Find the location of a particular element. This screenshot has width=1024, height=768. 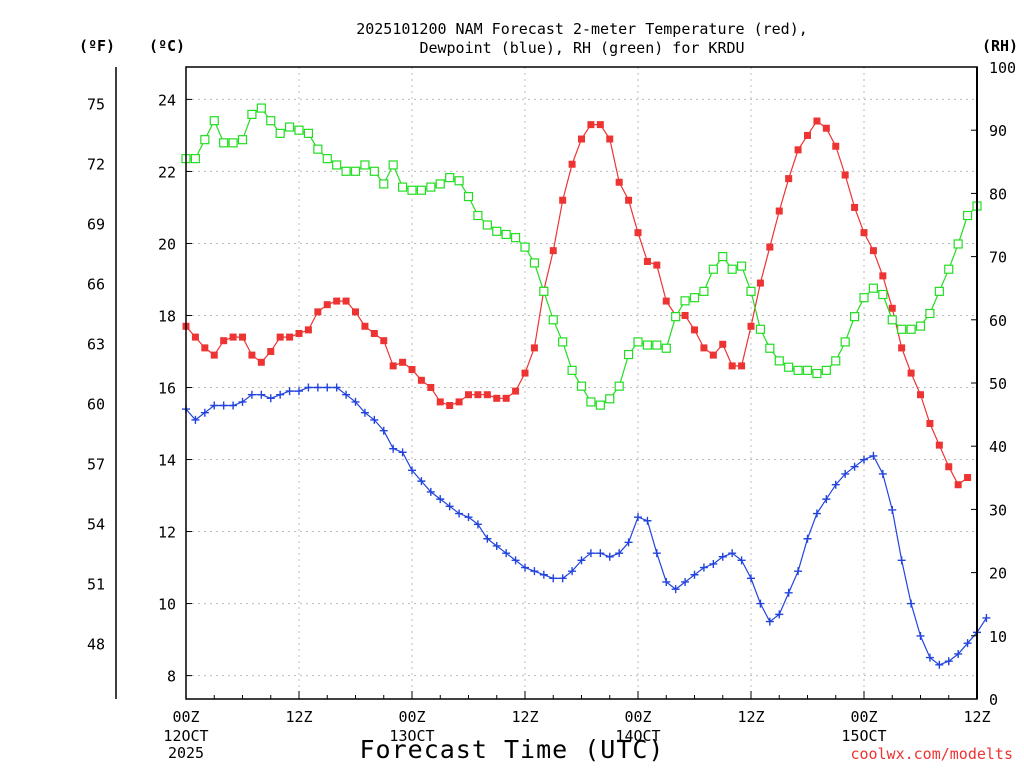

celsius-tick-label: 16 is located at coordinates (167, 389).